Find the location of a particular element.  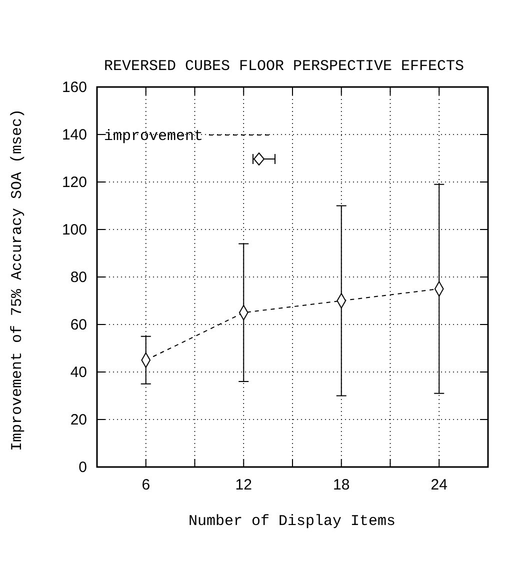

y-tick-label: 120 is located at coordinates (74, 182).